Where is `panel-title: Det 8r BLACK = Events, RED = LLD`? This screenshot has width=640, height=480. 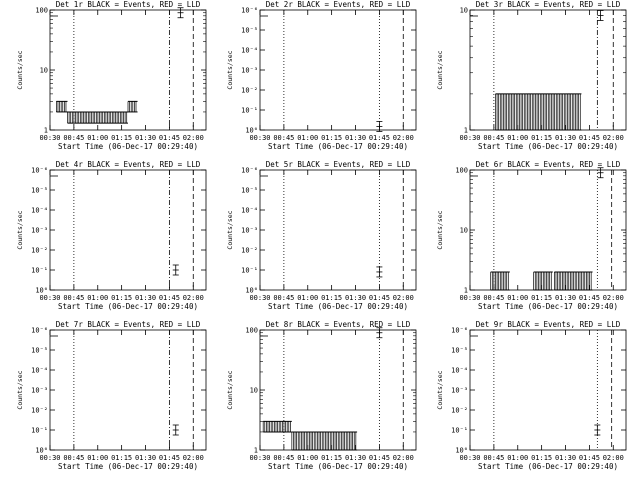
panel-title: Det 8r BLACK = Events, RED = LLD is located at coordinates (338, 324).